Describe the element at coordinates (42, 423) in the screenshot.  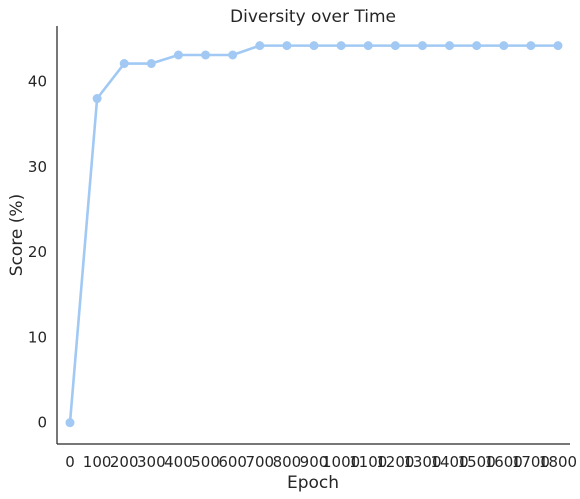
I see `y-tick-label: 0` at that location.